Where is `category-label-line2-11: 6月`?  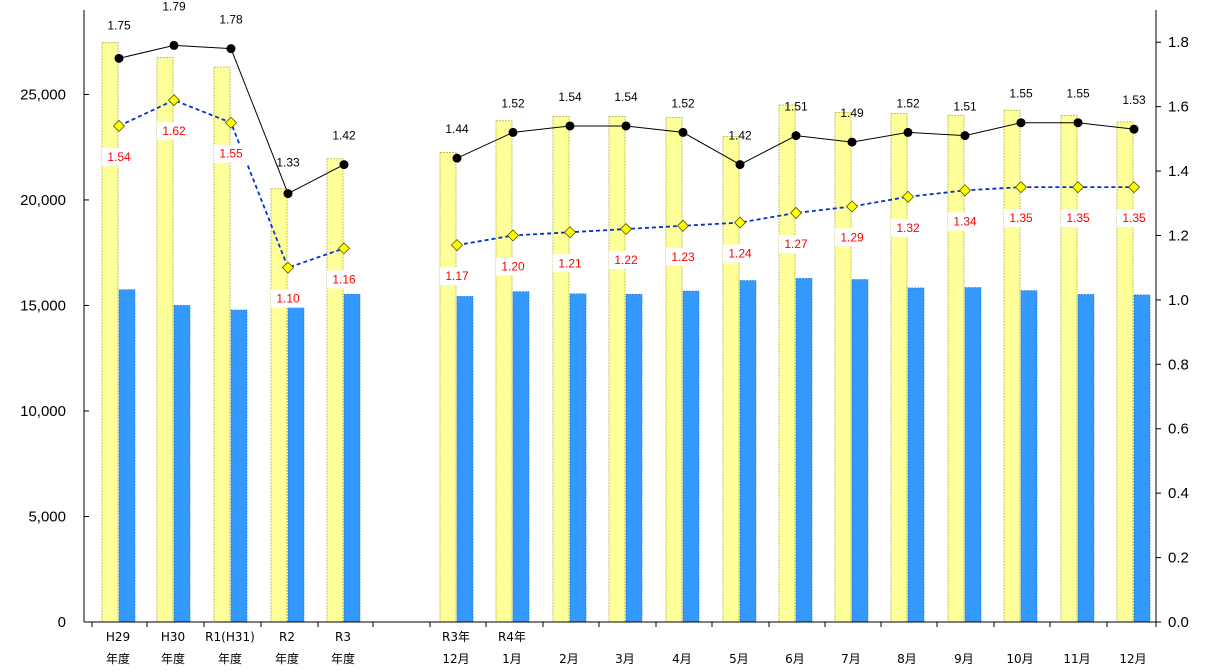
category-label-line2-11: 6月 is located at coordinates (795, 659).